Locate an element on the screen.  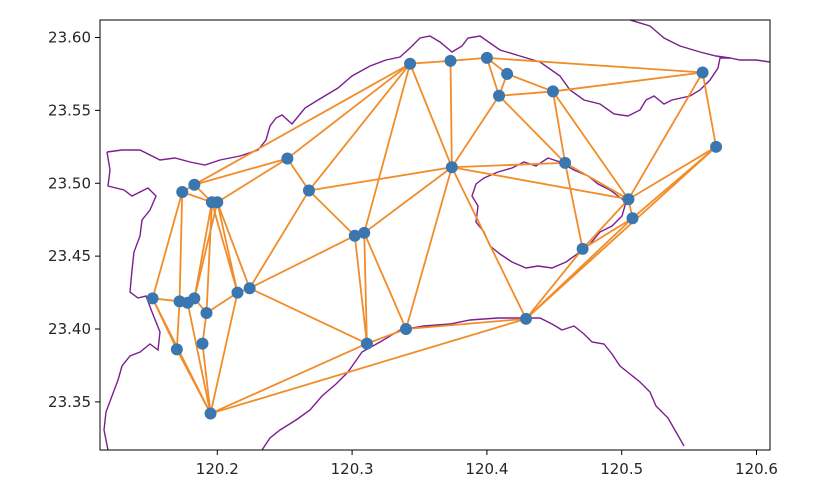
coastline-boundary-northeast is located at coordinates (680, 39).